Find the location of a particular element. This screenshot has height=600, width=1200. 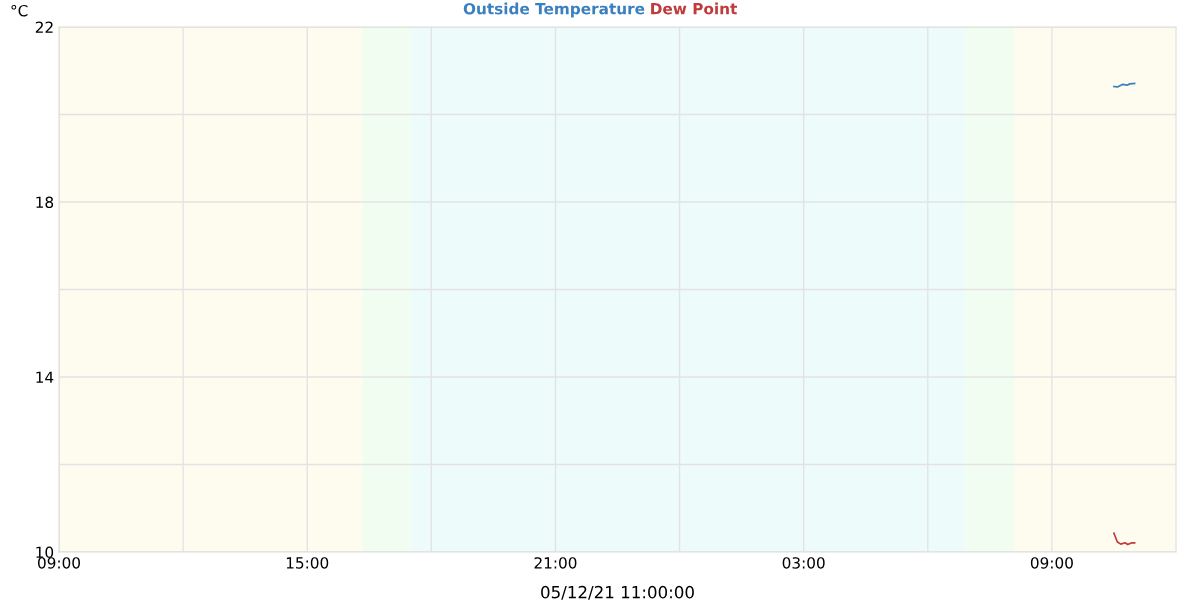

text: Outside Temperature is located at coordinates (554, 10).